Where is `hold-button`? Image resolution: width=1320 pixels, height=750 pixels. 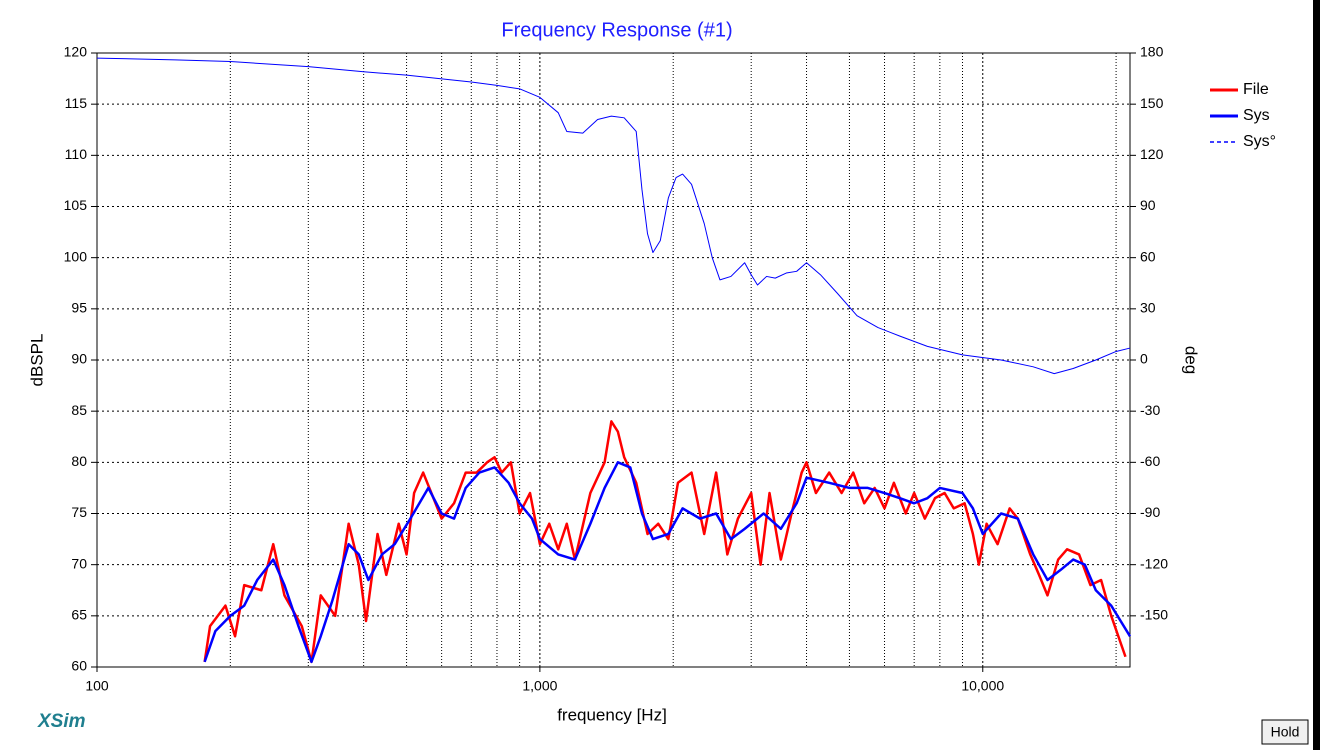
hold-button is located at coordinates (1285, 732).